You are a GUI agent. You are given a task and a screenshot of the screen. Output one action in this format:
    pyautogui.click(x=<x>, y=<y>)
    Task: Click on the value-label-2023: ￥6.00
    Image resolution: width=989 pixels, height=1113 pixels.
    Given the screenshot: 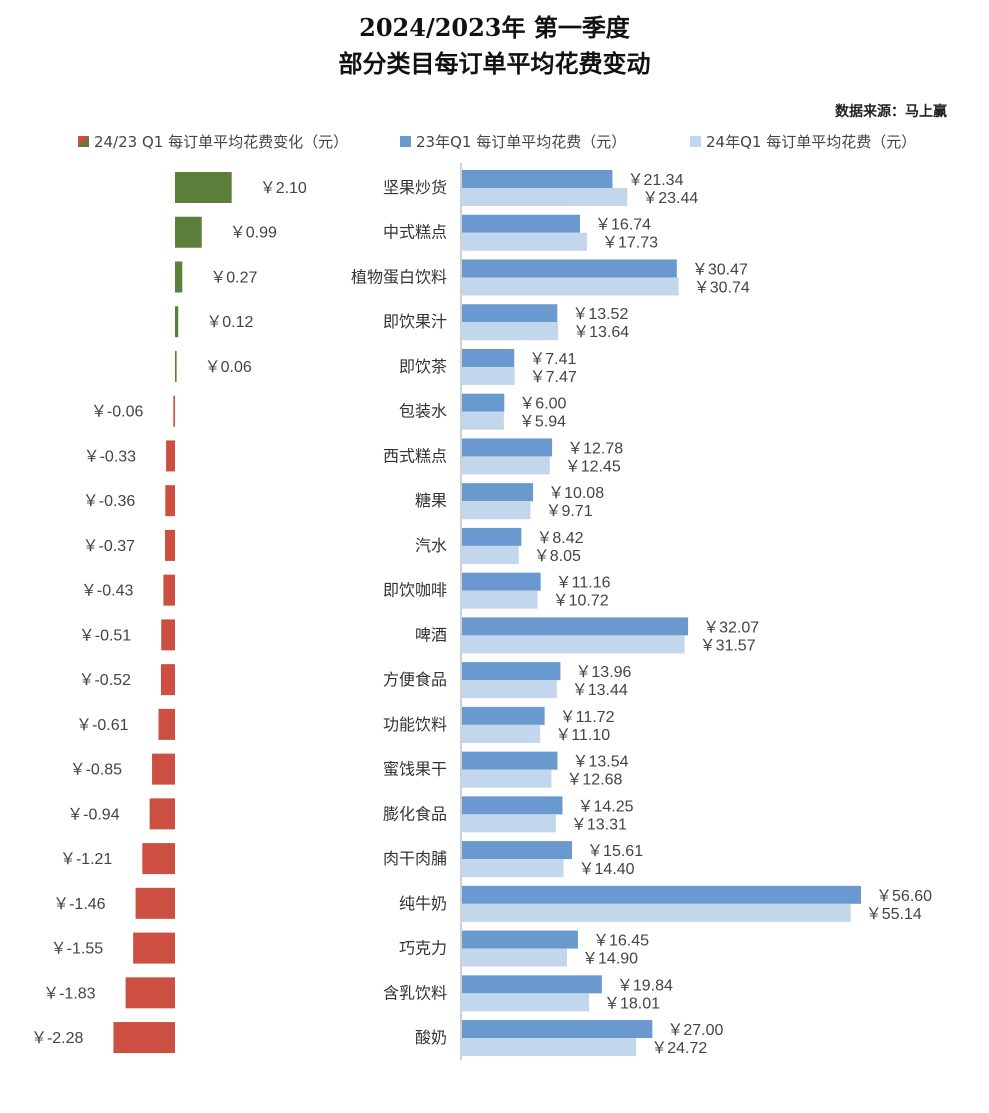 What is the action you would take?
    pyautogui.click(x=542, y=404)
    